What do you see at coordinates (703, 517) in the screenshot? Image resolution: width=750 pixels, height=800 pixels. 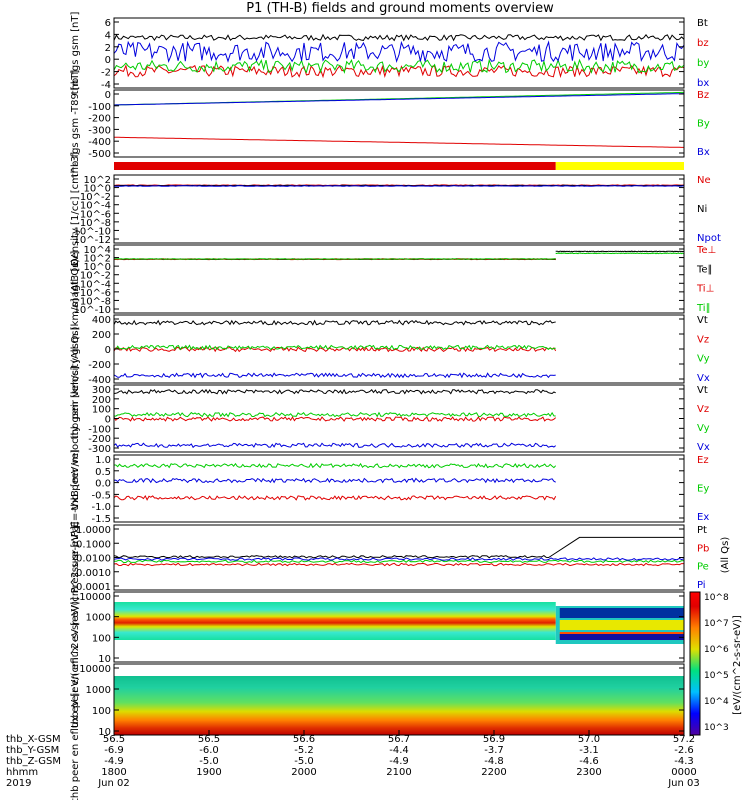 I see `legend-entry: Ex` at bounding box center [703, 517].